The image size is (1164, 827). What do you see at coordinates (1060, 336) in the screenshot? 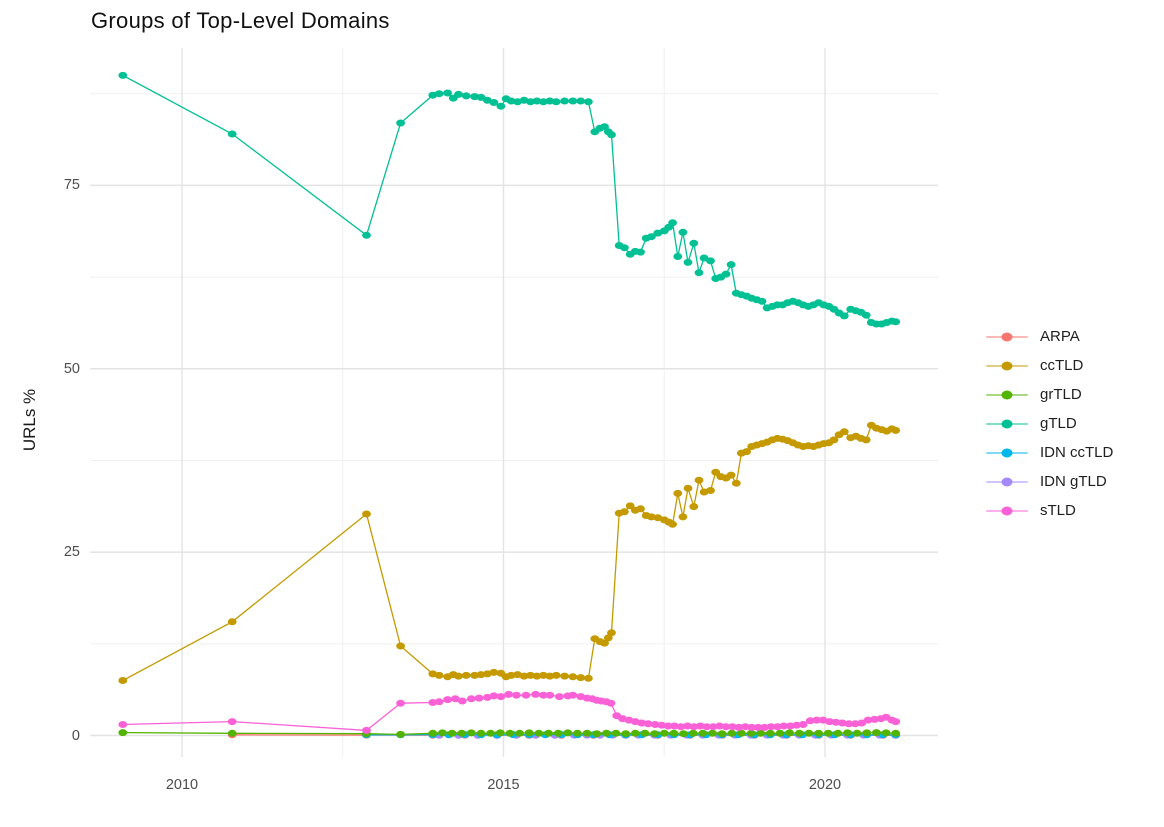
I see `legend-label: ARPA` at bounding box center [1060, 336].